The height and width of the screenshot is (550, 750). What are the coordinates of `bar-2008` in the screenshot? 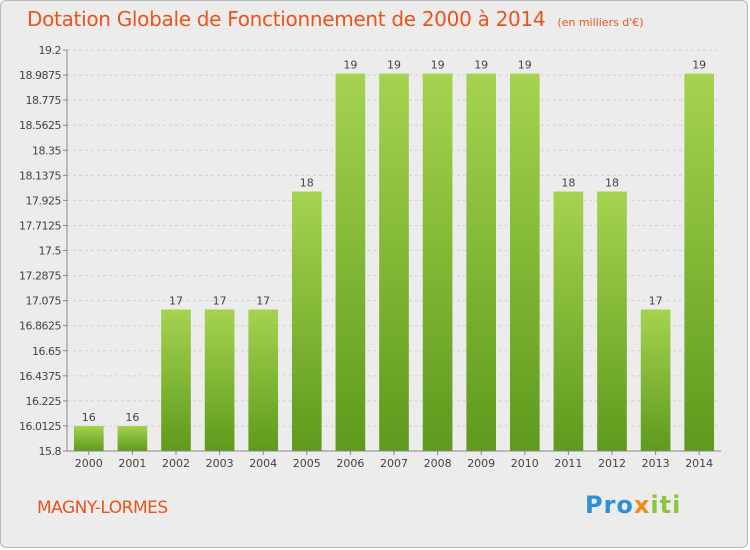 It's located at (437, 262).